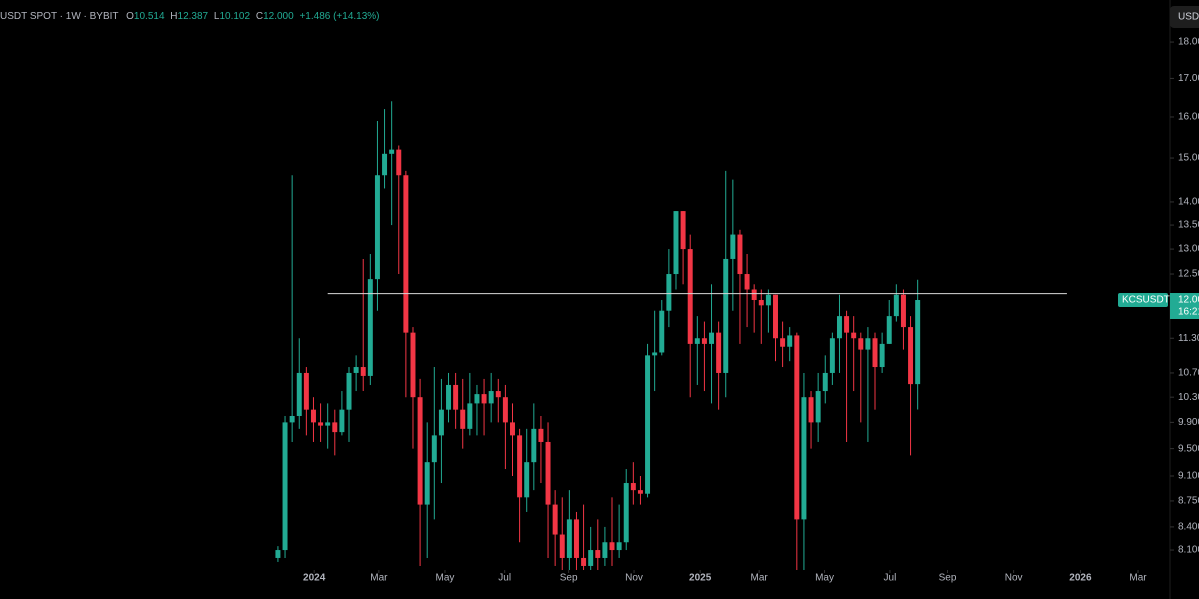 The image size is (1199, 599). What do you see at coordinates (259, 16) in the screenshot?
I see `ohlc-label: C` at bounding box center [259, 16].